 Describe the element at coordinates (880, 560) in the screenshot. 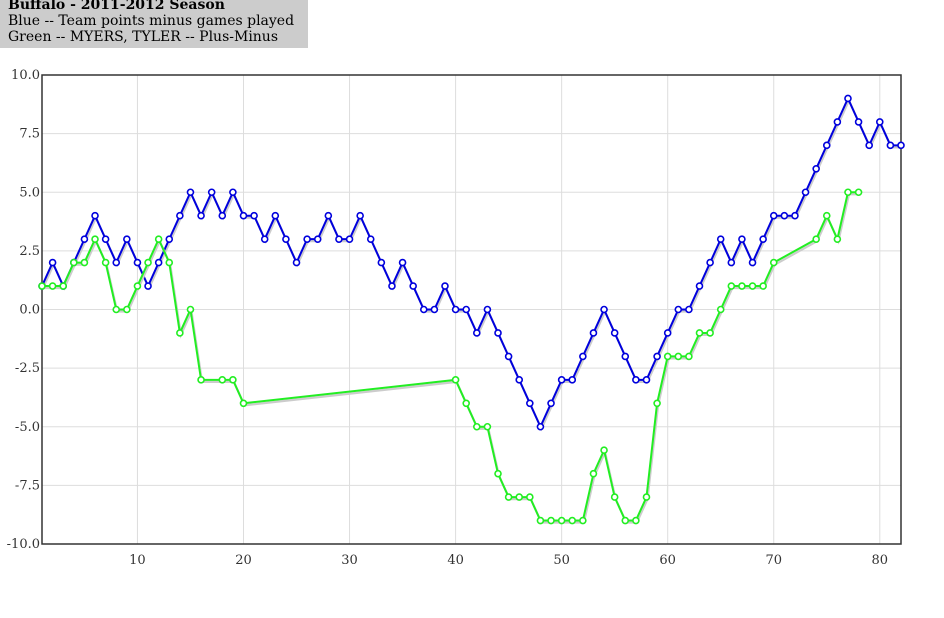

I see `x-tick-label: 80` at that location.